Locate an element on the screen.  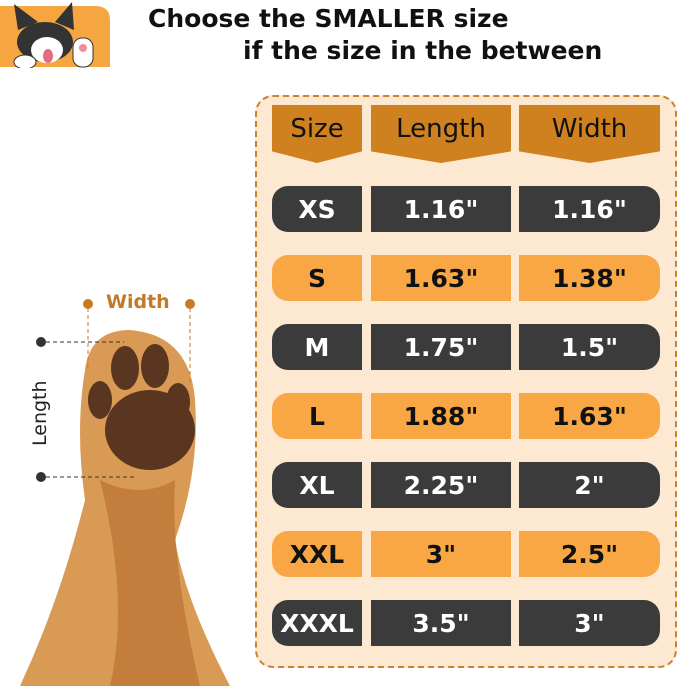
table-cell-size: XS is located at coordinates (317, 209).